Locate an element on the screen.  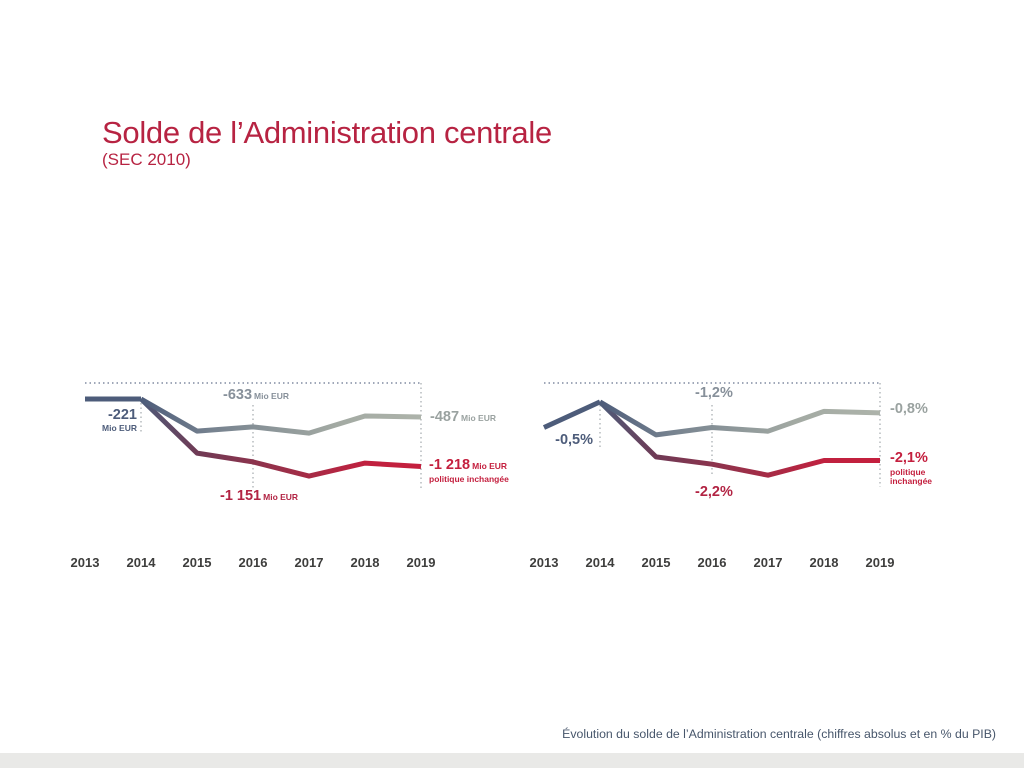
chart-svg-pct-pib is located at coordinates (711, 434).